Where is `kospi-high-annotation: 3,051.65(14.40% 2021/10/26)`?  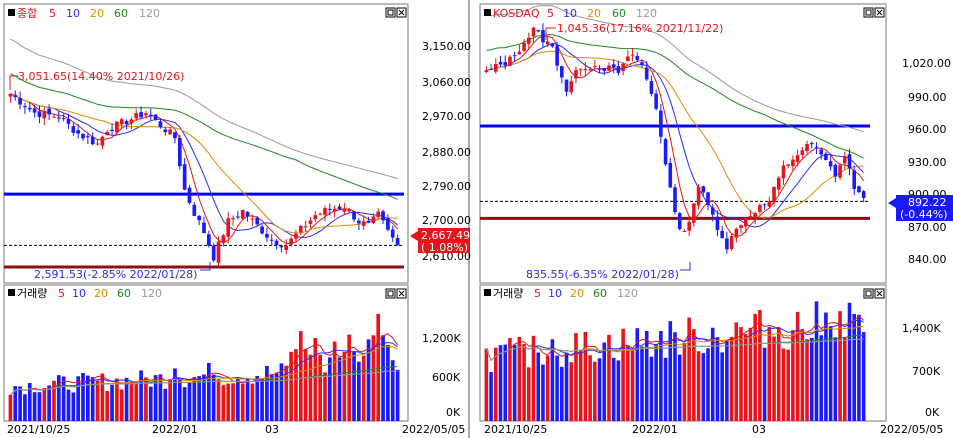
kospi-high-annotation: 3,051.65(14.40% 2021/10/26) is located at coordinates (96, 80).